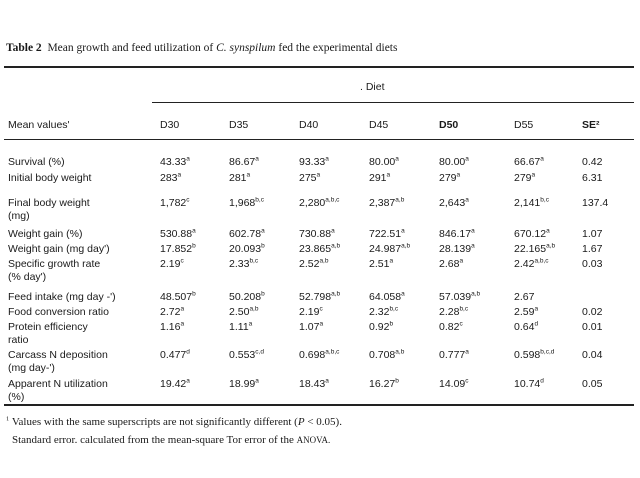 The height and width of the screenshot is (478, 640). I want to click on table-cell: 2.33b,c, so click(243, 264).